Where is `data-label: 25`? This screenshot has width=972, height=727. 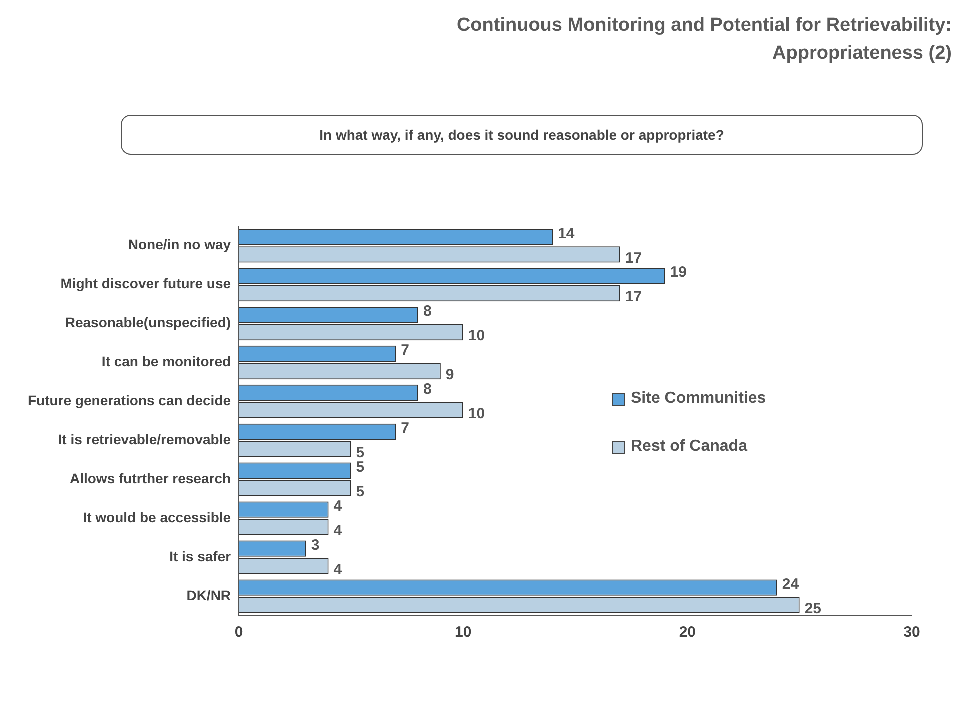
data-label: 25 is located at coordinates (813, 609).